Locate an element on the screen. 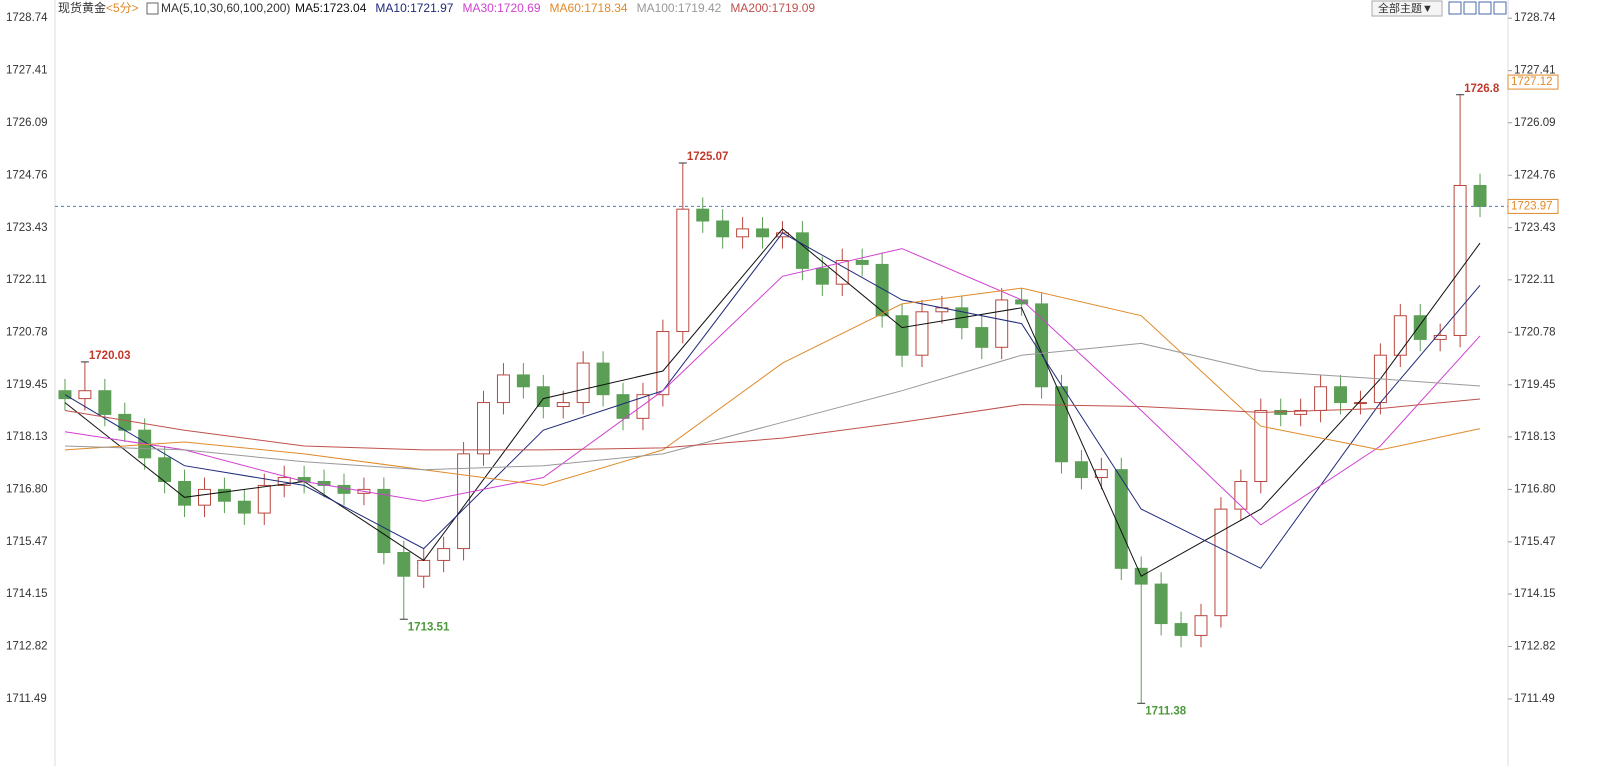  current-price-box is located at coordinates (1533, 206).